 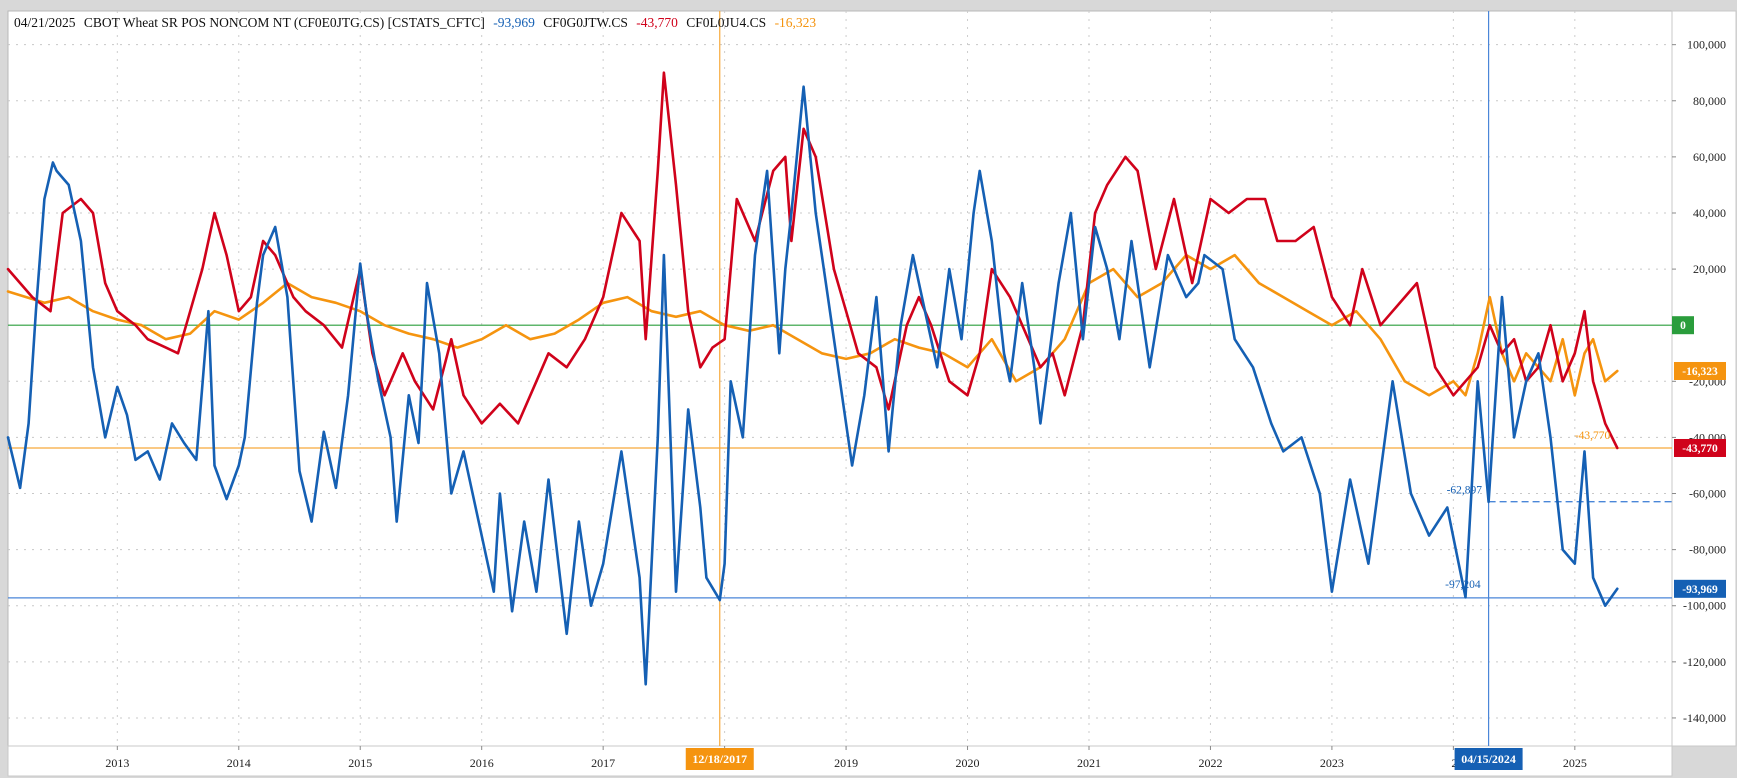 I want to click on header-series2-name: CF0G0JTW.CS, so click(x=585, y=22).